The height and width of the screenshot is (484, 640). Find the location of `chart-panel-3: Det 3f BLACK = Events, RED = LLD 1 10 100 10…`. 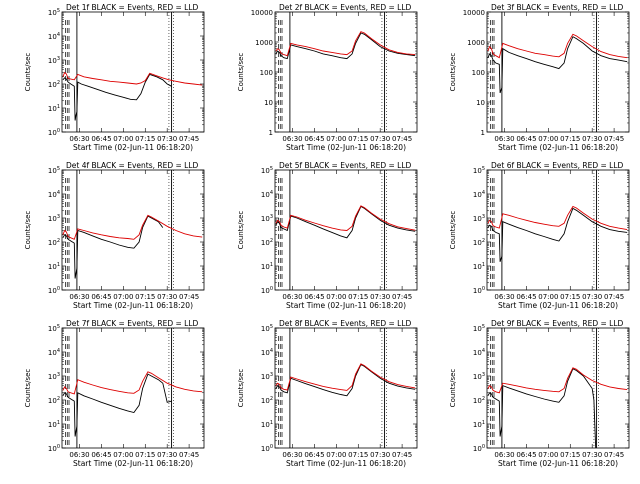

chart-panel-3: Det 3f BLACK = Events, RED = LLD 1 10 100 10… is located at coordinates (539, 77).